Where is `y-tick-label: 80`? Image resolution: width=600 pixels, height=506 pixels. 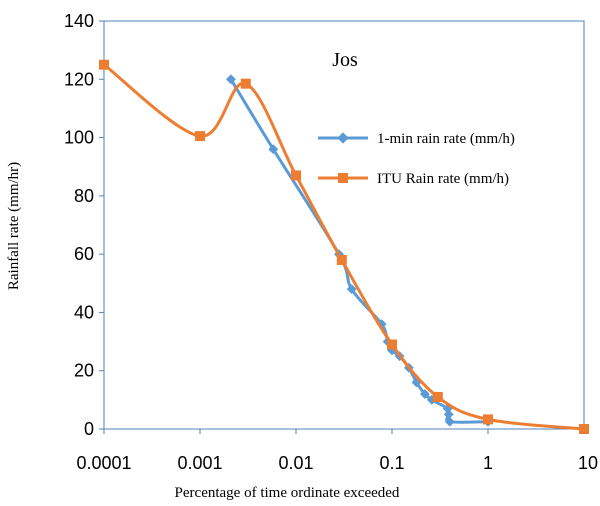 y-tick-label: 80 is located at coordinates (84, 196).